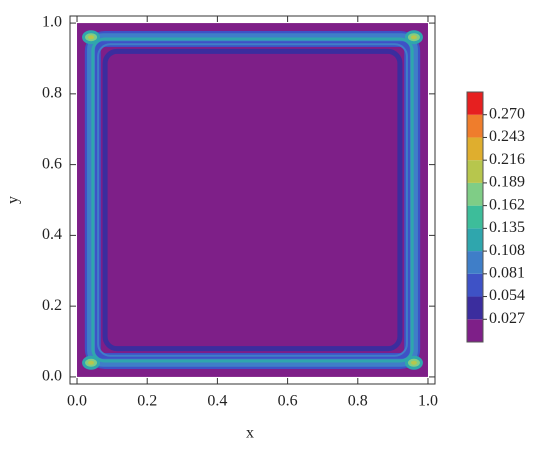 This screenshot has height=455, width=550. Describe the element at coordinates (77, 401) in the screenshot. I see `x-tick-label: 0.0` at that location.